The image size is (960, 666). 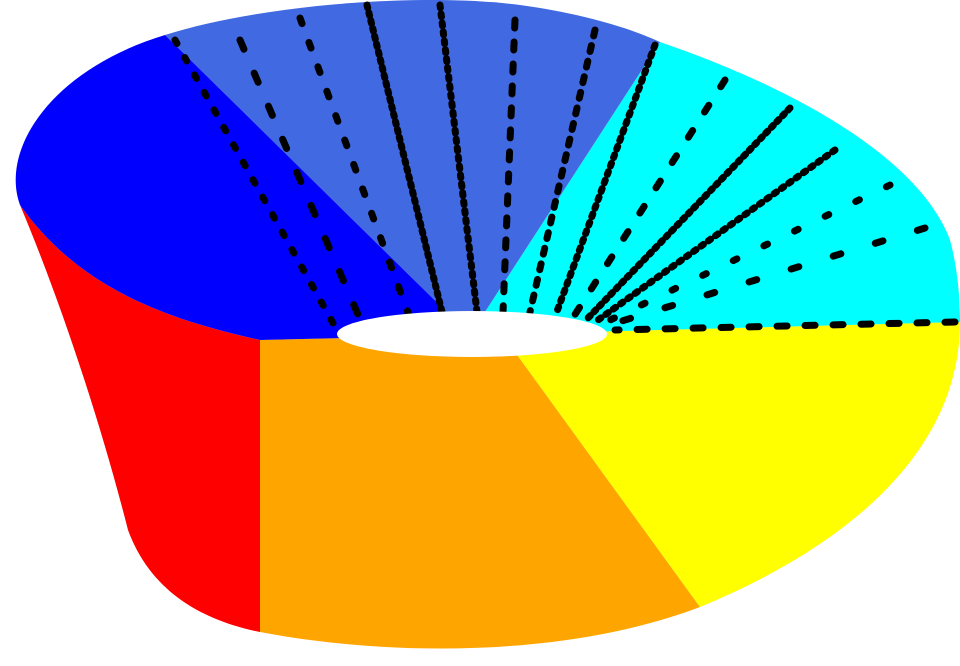 I want to click on ring-hole, so click(x=472, y=334).